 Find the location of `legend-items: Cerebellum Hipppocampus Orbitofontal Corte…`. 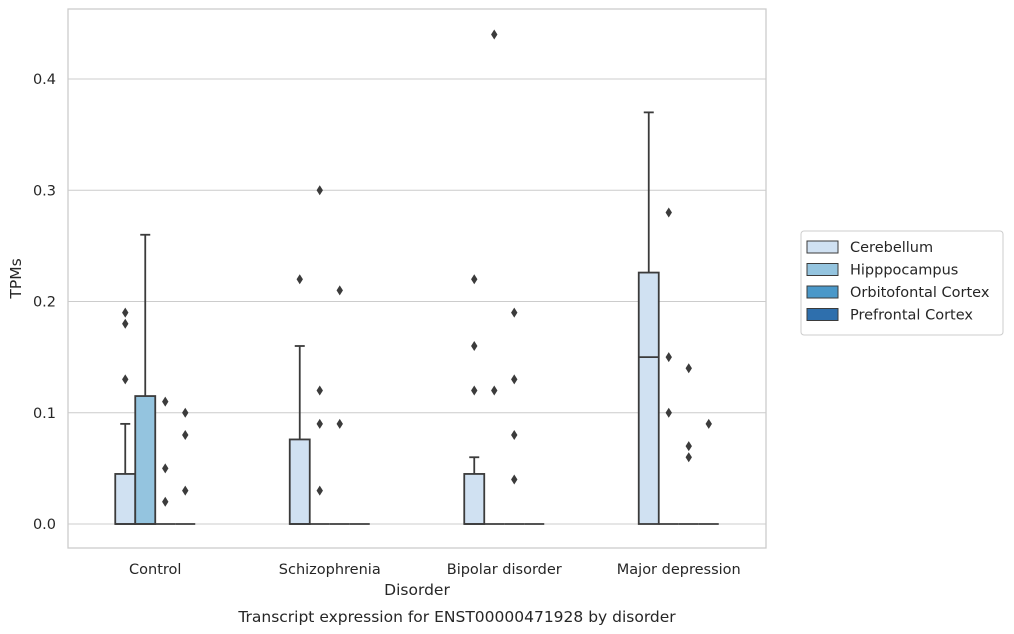

legend-items: Cerebellum Hipppocampus Orbitofontal Corte… is located at coordinates (898, 282).